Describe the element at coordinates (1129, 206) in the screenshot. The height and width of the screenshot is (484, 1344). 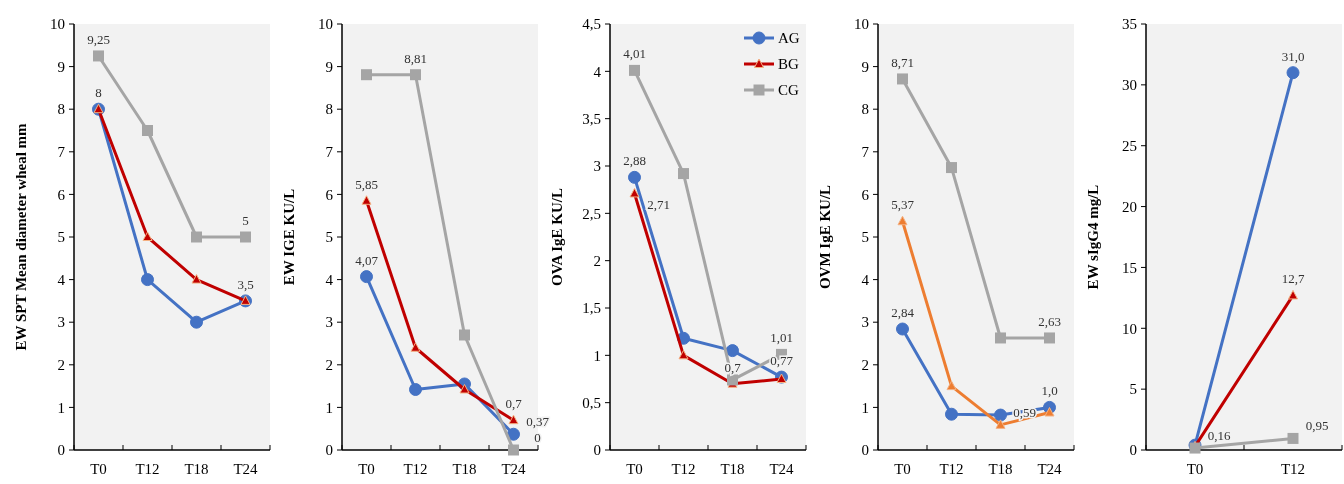
I see `y-tick-label: 20` at that location.